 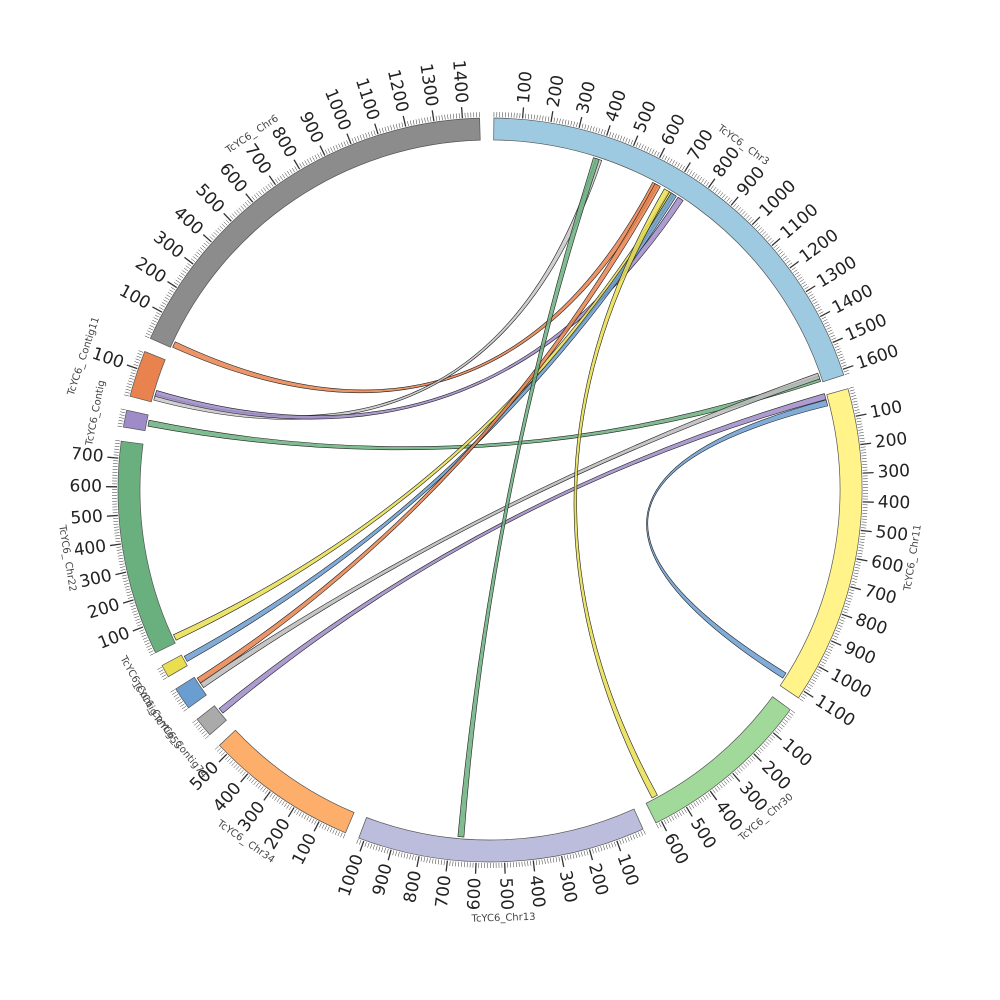 I want to click on tick-label: 400, so click(x=227, y=798).